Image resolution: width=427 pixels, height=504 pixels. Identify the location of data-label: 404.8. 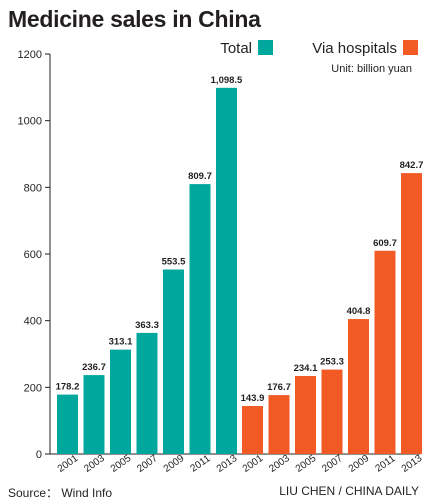
(359, 311).